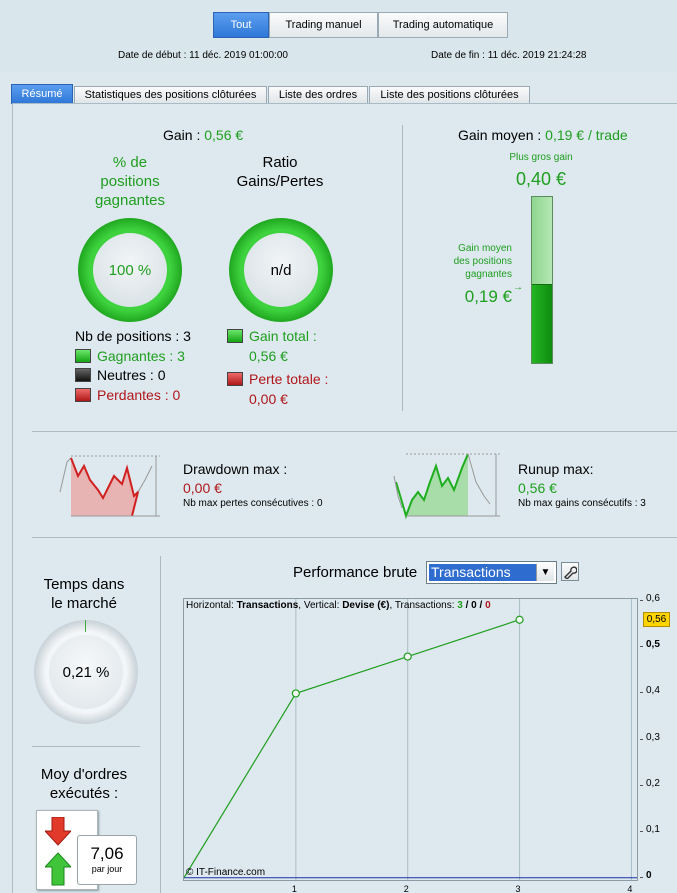 This screenshot has width=677, height=893. Describe the element at coordinates (211, 605) in the screenshot. I see `legend-prefix: Horizontal:` at that location.